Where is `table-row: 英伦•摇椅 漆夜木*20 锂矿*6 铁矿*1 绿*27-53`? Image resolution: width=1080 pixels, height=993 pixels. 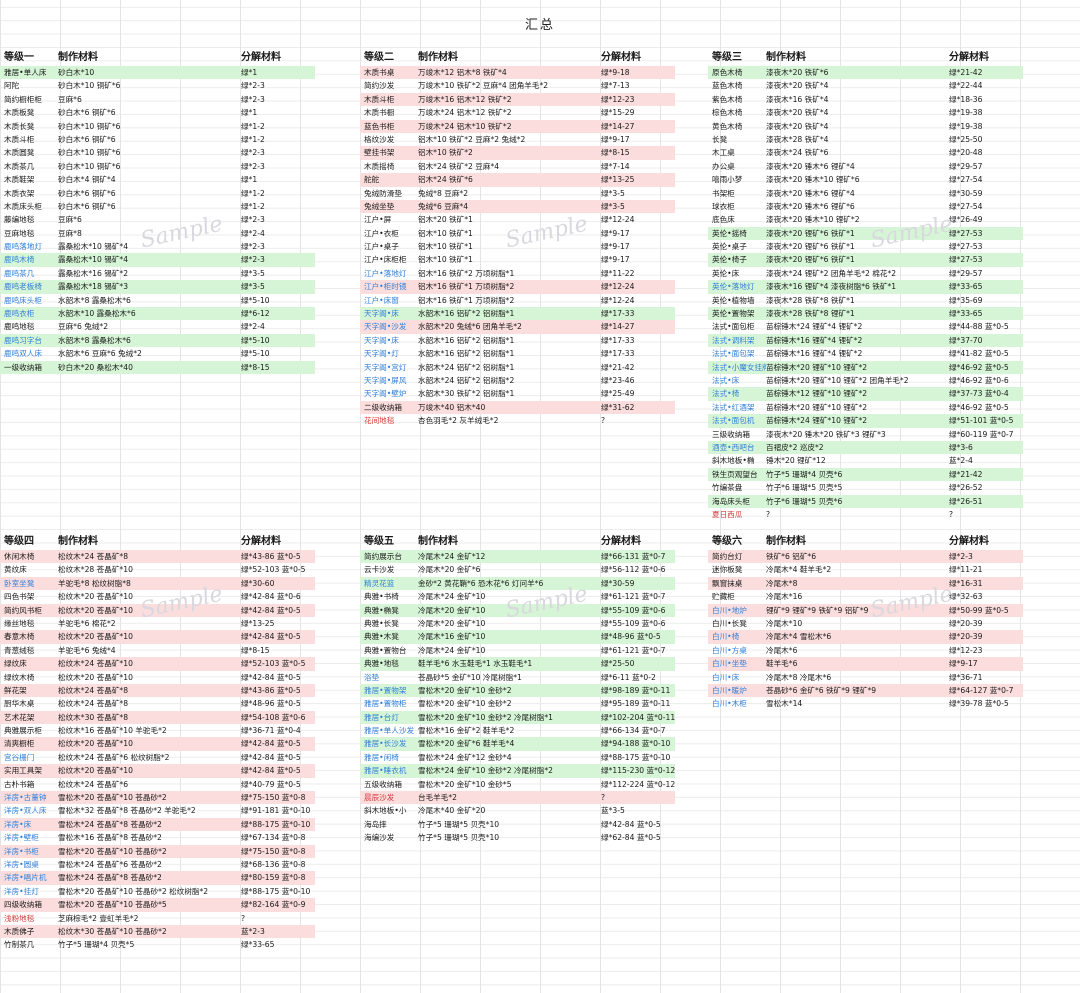 table-row: 英伦•摇椅 漆夜木*20 锂矿*6 铁矿*1 绿*27-53 is located at coordinates (865, 233).